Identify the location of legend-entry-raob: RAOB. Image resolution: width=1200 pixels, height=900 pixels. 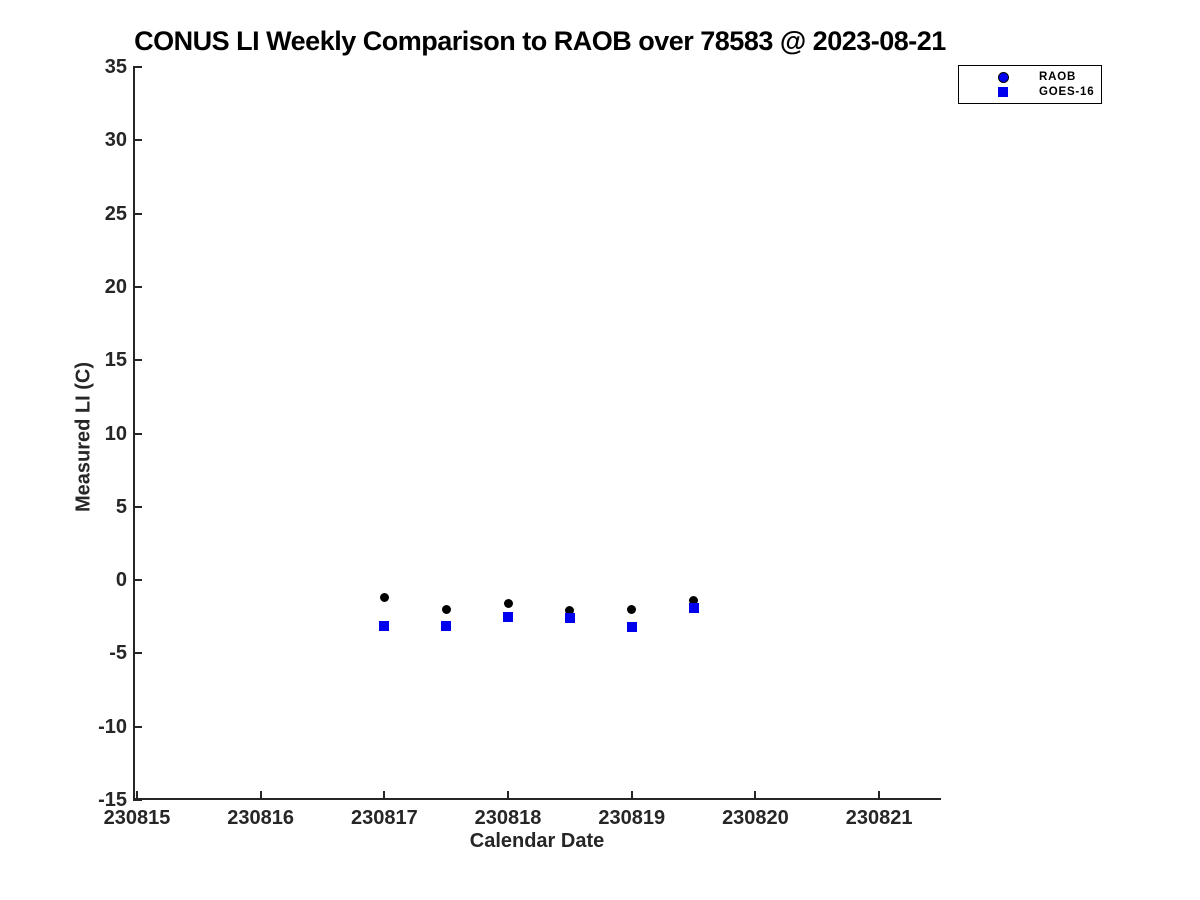
(1030, 77).